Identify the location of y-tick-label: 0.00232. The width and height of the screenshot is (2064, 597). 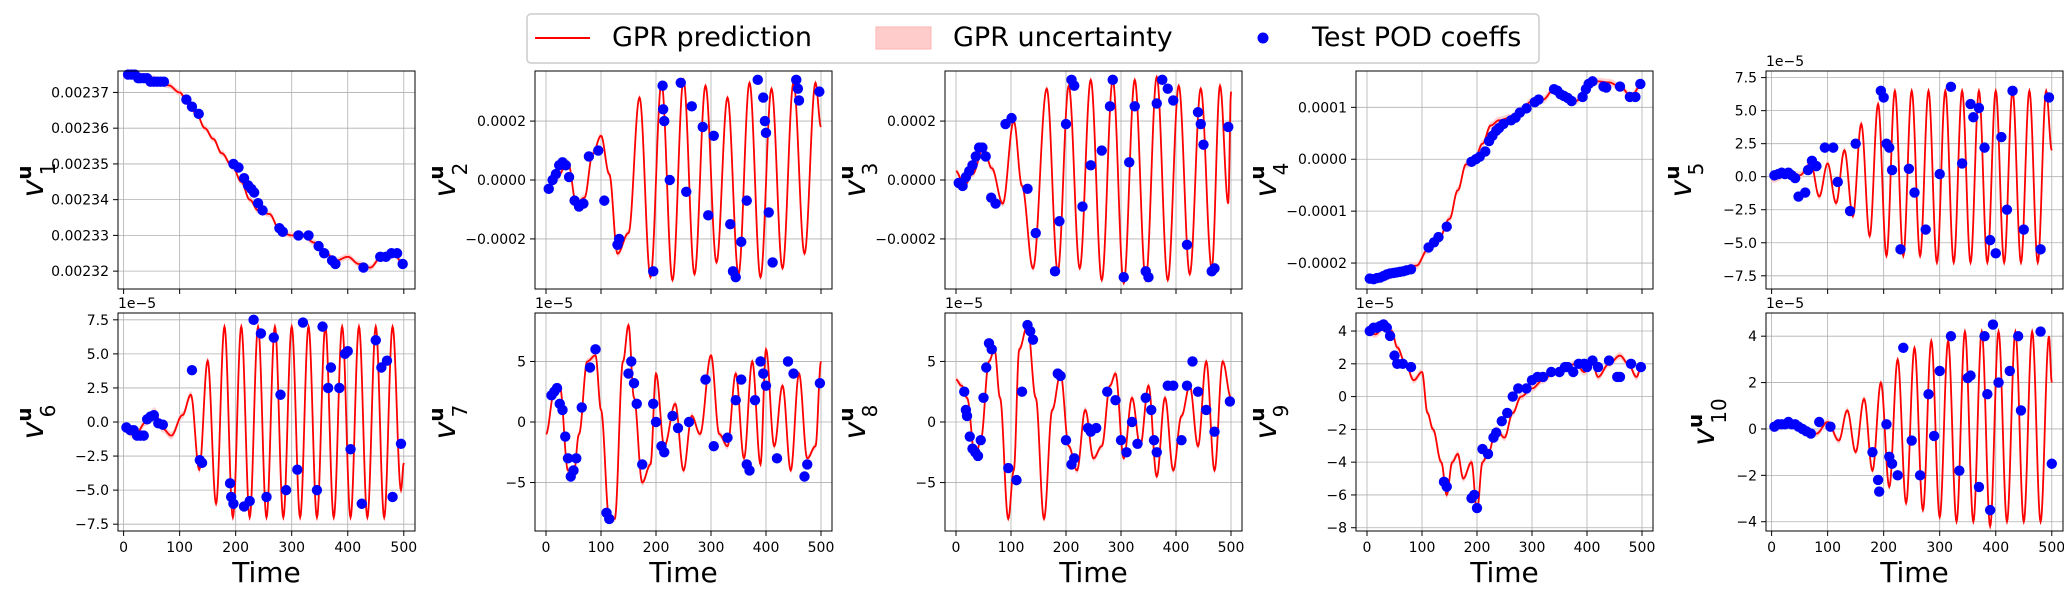
(80, 272).